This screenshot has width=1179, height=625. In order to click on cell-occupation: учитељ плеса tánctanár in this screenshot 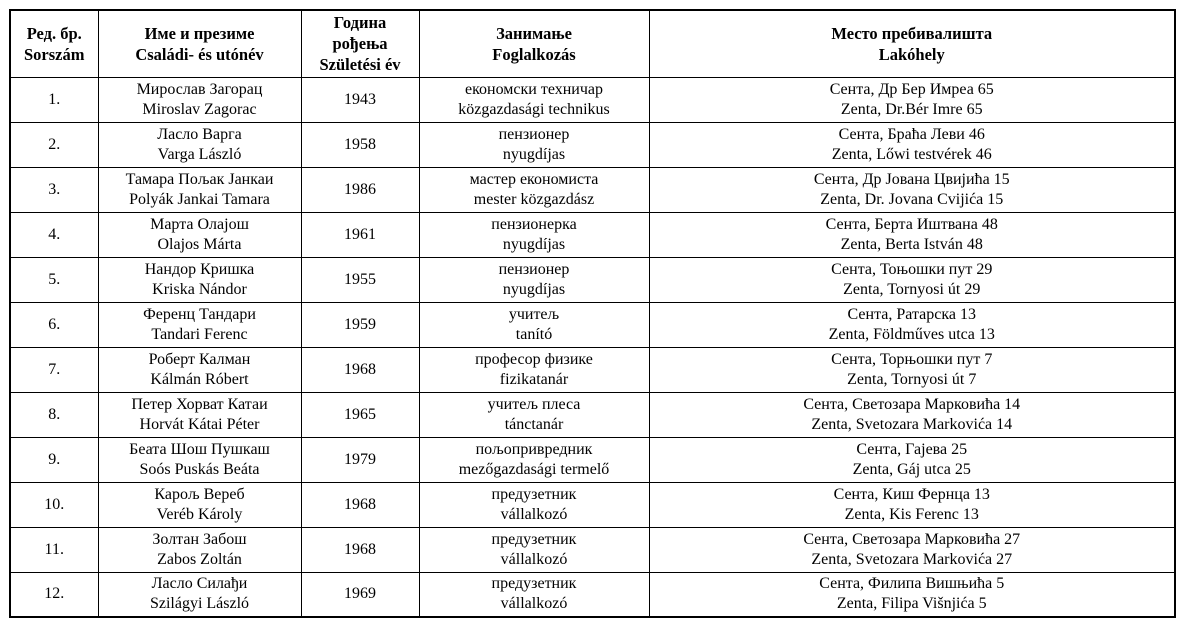, I will do `click(534, 414)`.